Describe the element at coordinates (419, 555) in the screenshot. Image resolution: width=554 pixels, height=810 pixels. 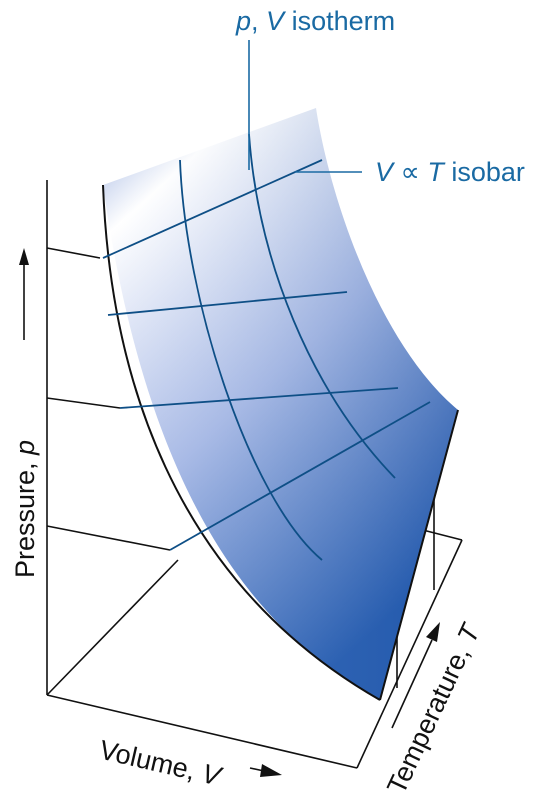
I see `surface-side-edge` at that location.